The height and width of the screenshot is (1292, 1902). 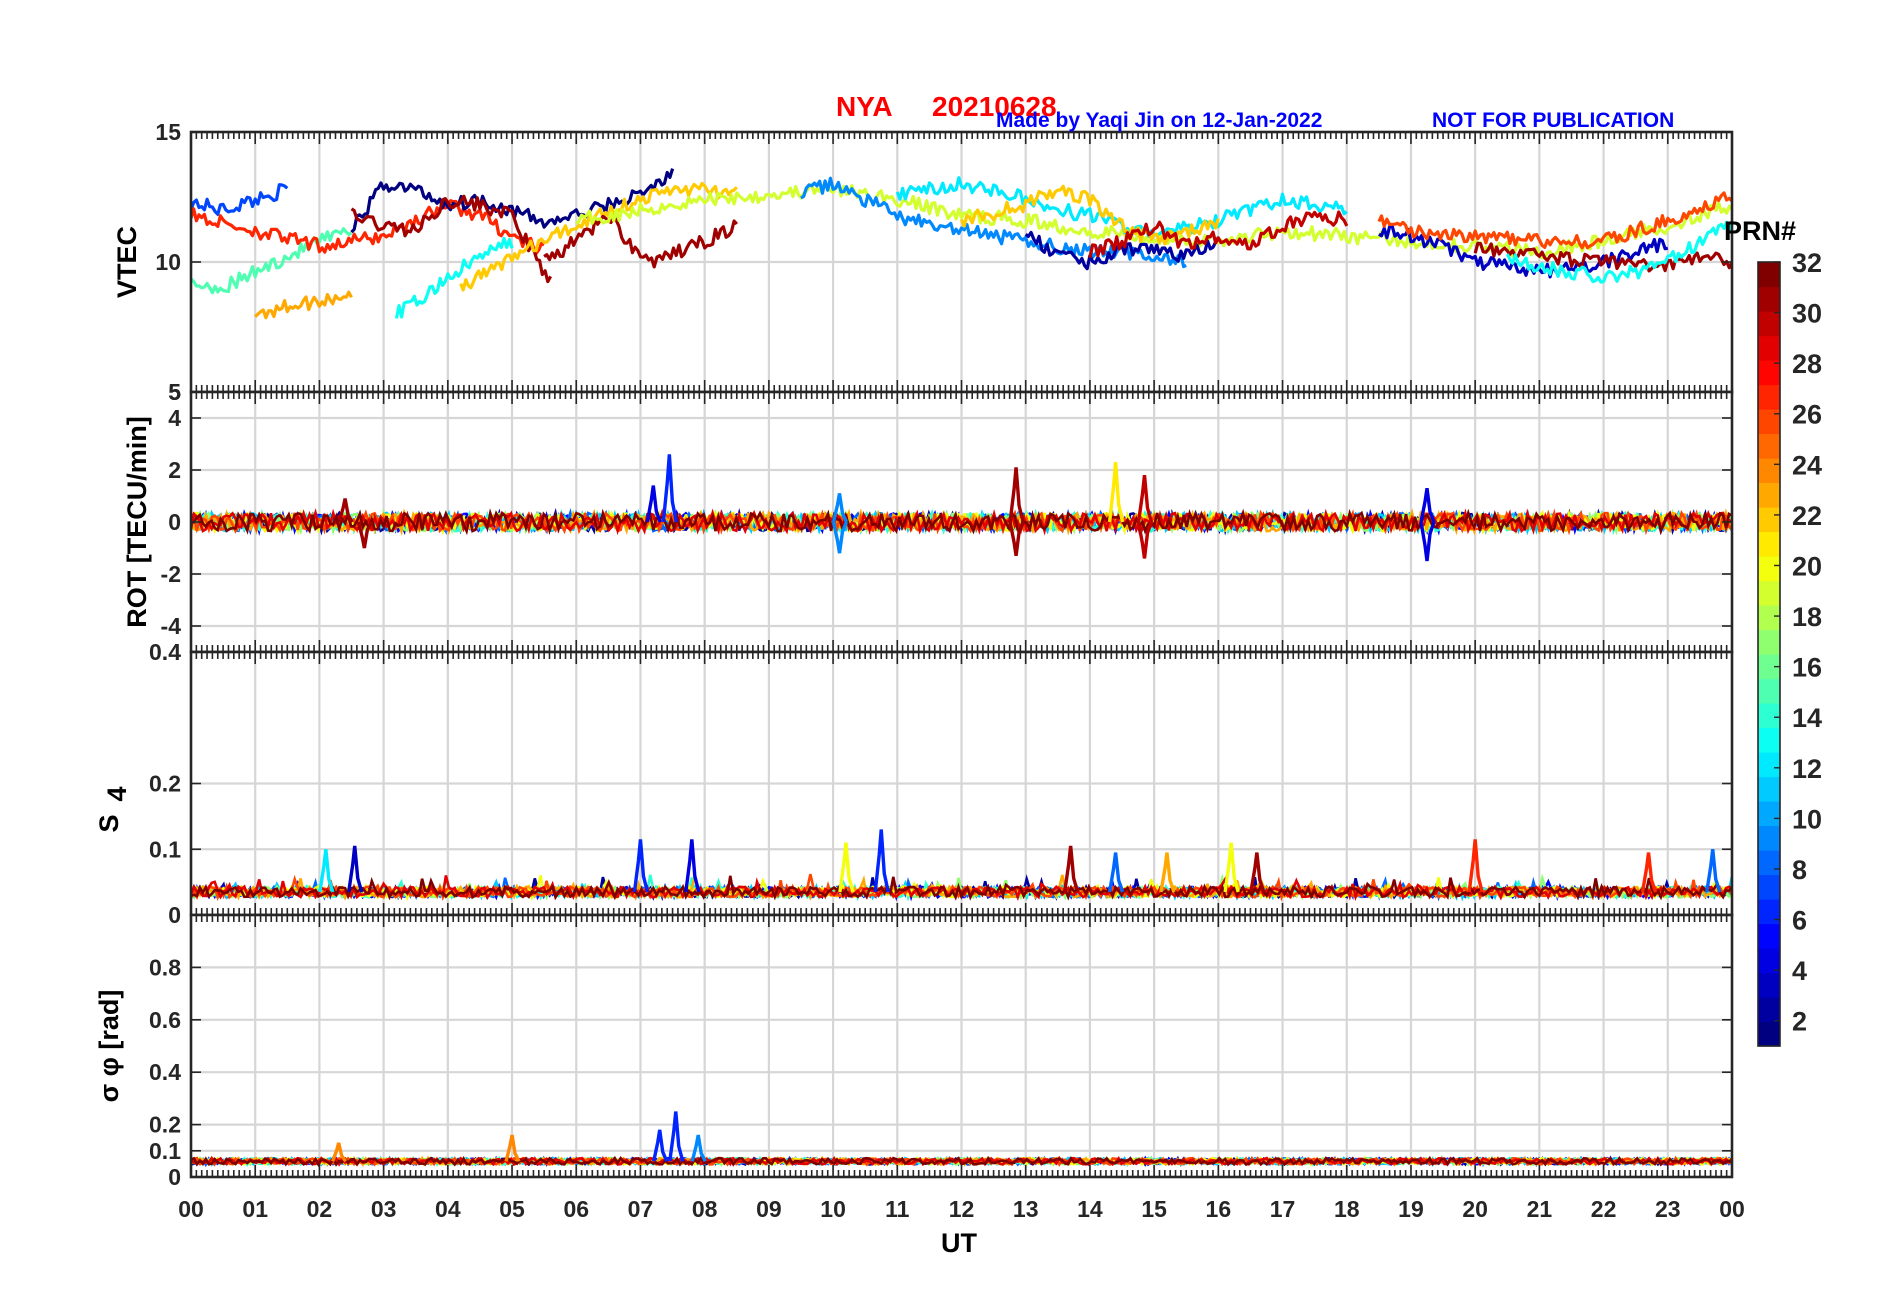 I want to click on colorbar-tick-label: 22, so click(x=1807, y=516).